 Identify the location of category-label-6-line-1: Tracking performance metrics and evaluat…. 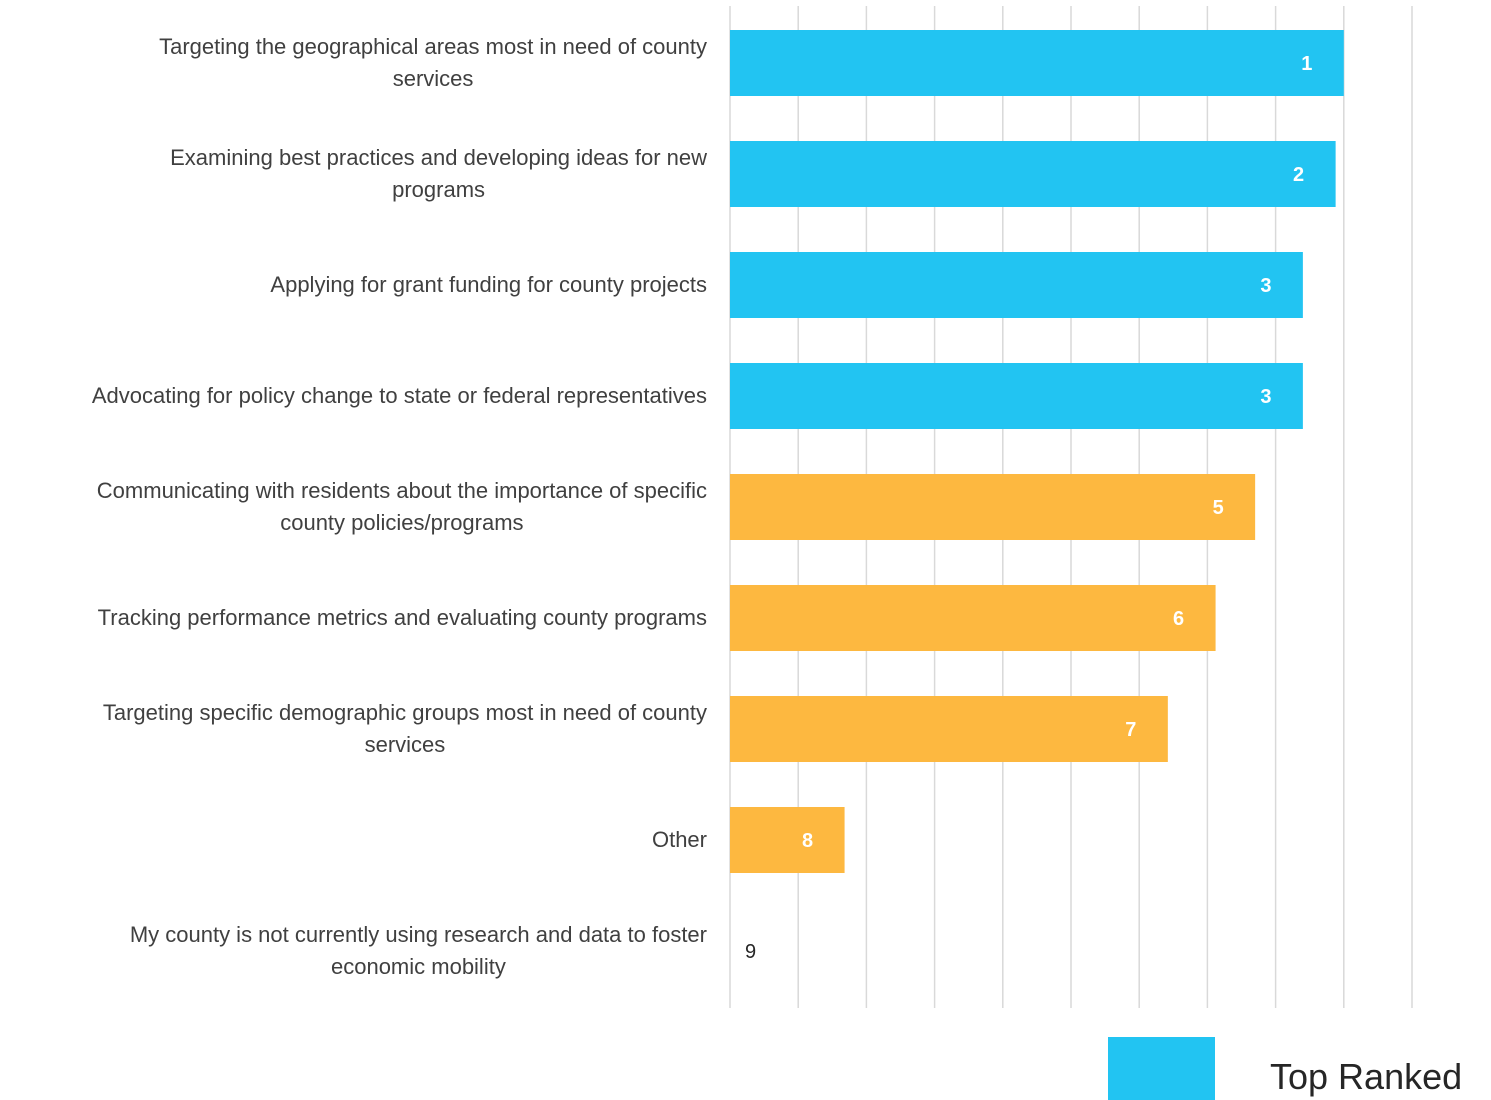
(402, 617).